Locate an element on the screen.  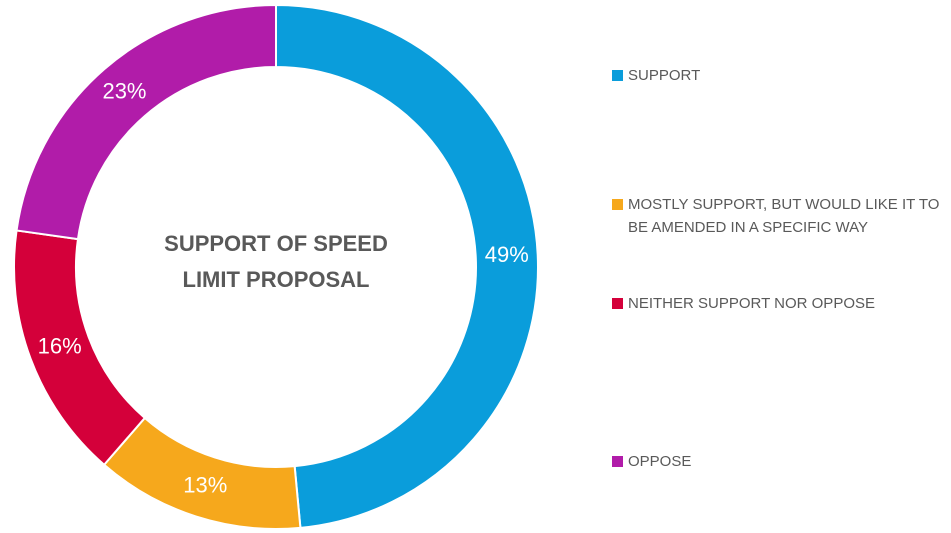
data-label: 16% is located at coordinates (60, 346).